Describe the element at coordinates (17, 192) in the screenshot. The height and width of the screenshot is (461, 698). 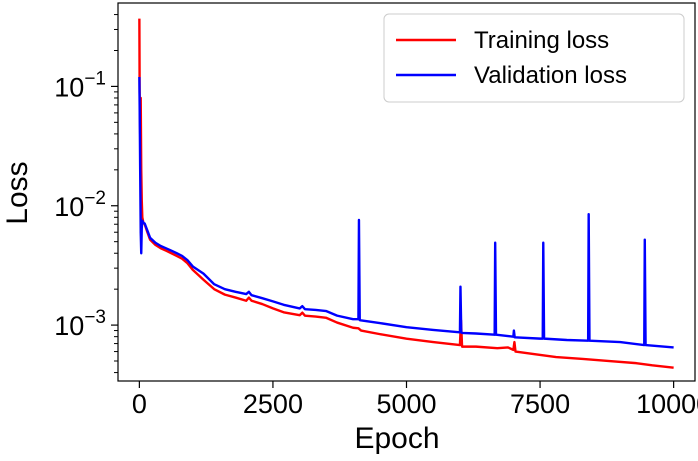
I see `y-axis-label: Loss` at that location.